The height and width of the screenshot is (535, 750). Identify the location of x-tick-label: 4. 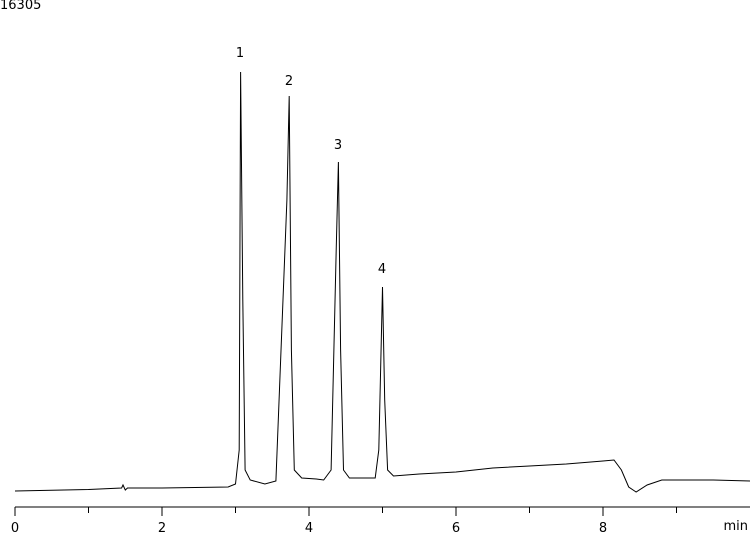
(309, 528).